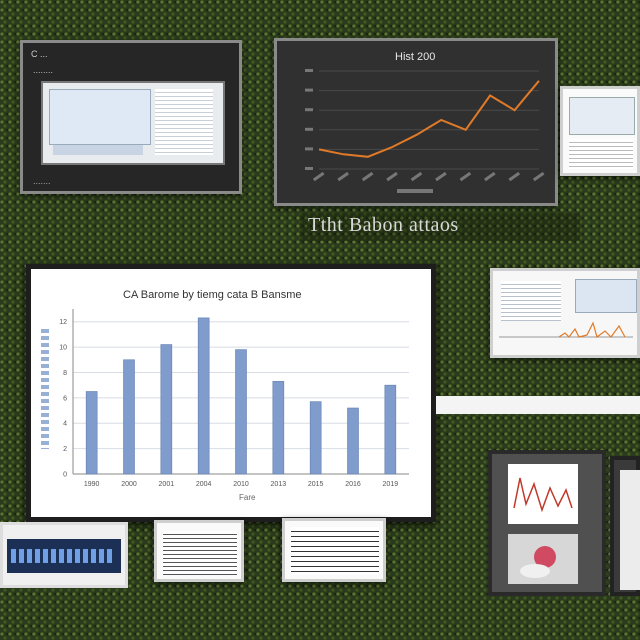 The image size is (640, 640). I want to click on y-tick-label: 6, so click(65, 398).